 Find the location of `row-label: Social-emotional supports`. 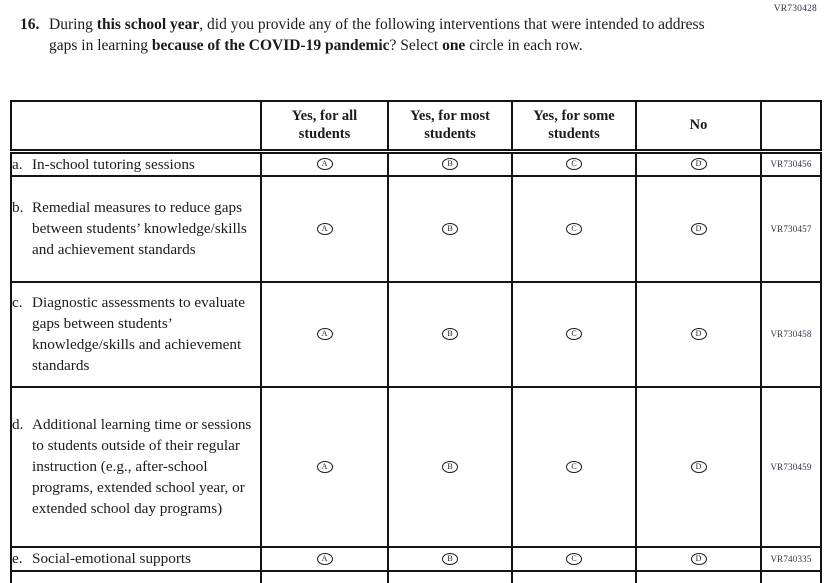

row-label: Social-emotional supports is located at coordinates (112, 558).